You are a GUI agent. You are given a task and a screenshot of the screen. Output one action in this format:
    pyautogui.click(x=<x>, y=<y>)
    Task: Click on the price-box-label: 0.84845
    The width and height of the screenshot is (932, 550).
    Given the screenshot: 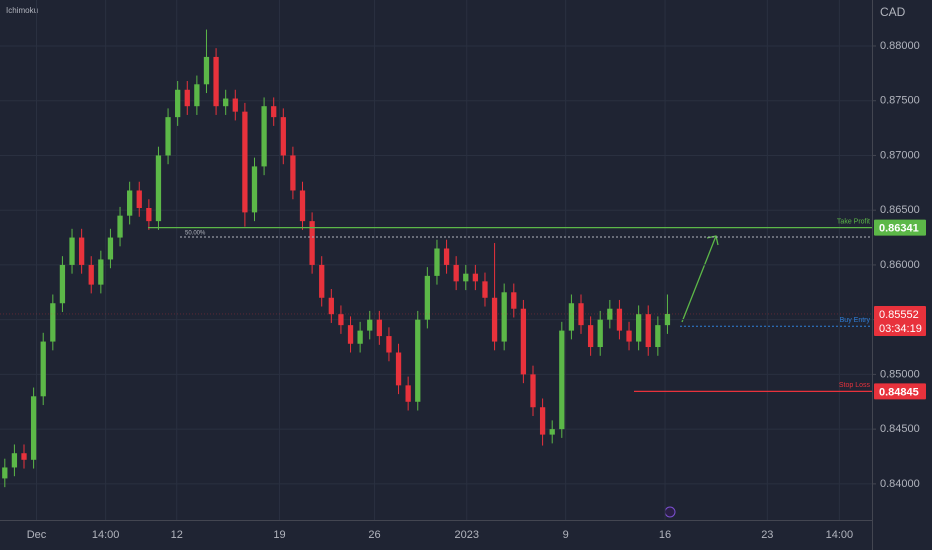 What is the action you would take?
    pyautogui.click(x=899, y=392)
    